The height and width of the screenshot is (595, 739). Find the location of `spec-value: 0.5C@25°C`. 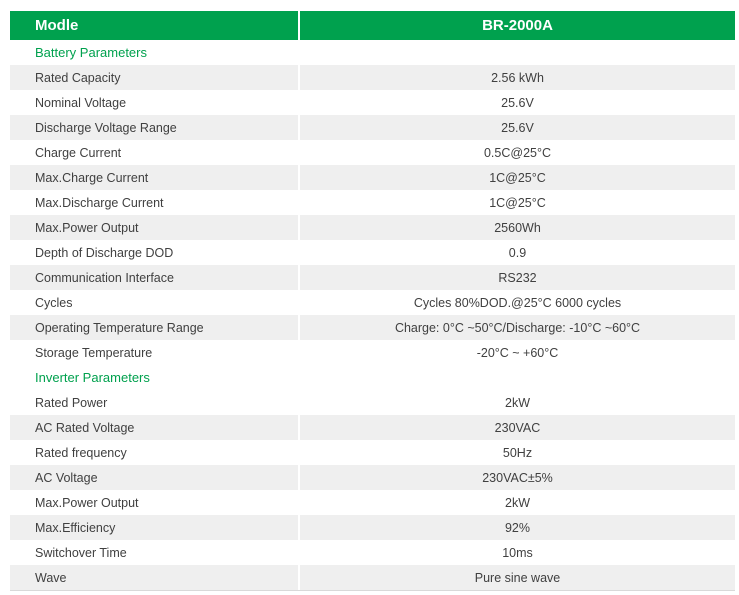

spec-value: 0.5C@25°C is located at coordinates (517, 152).